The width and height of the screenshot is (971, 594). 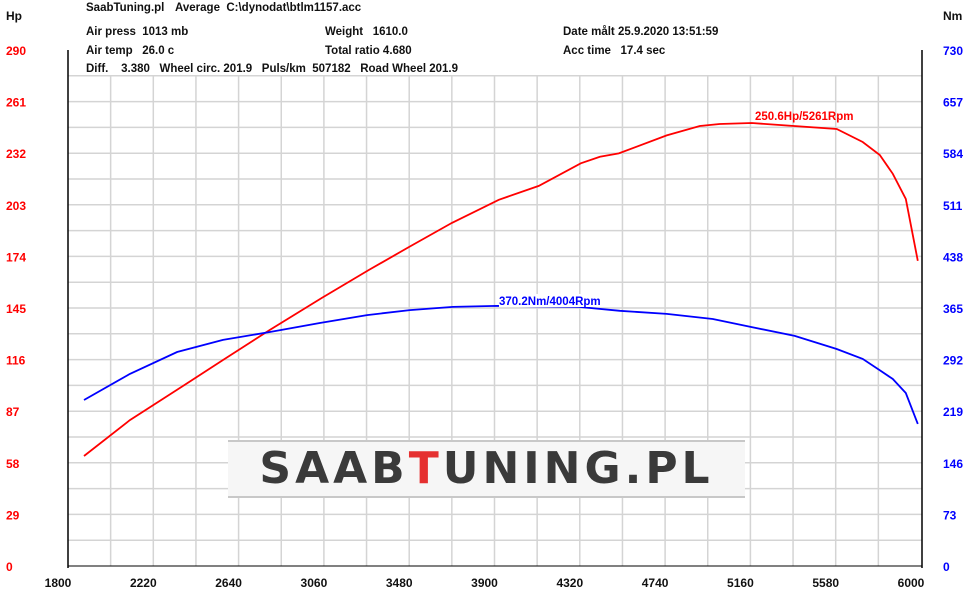 What do you see at coordinates (911, 583) in the screenshot?
I see `x-tick-label: 6000` at bounding box center [911, 583].